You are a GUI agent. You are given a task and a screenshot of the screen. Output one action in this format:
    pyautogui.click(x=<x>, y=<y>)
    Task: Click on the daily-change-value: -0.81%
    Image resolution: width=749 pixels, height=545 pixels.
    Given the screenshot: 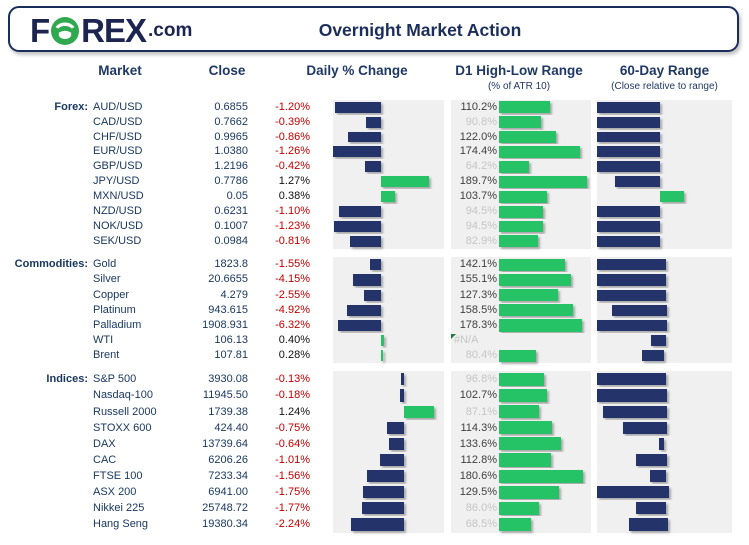 What is the action you would take?
    pyautogui.click(x=292, y=240)
    